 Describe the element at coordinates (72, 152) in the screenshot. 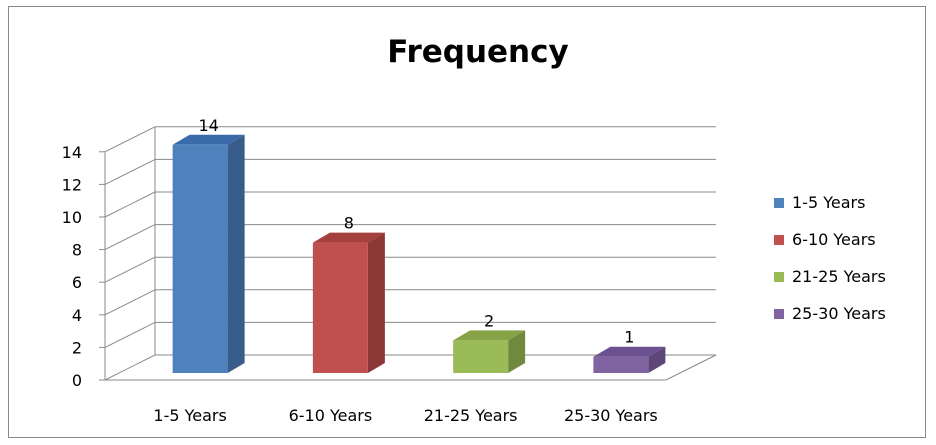

I see `y-tick-label: 14` at that location.